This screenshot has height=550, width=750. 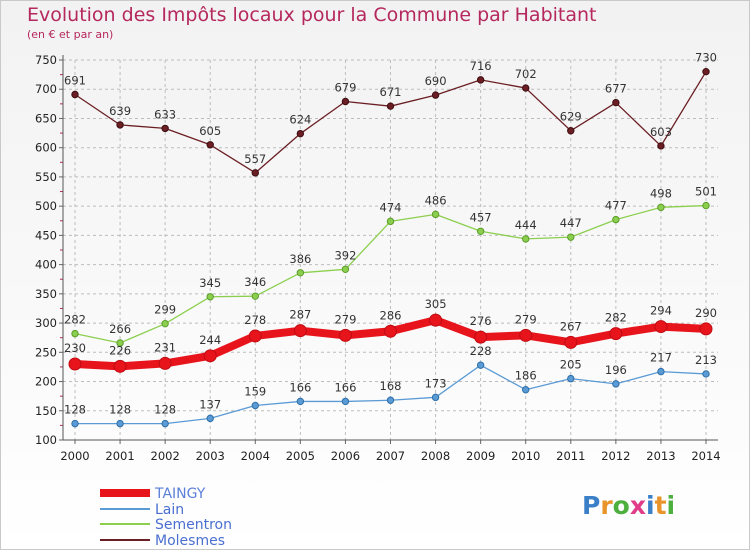 What do you see at coordinates (120, 329) in the screenshot?
I see `data-label-sementron: 266` at bounding box center [120, 329].